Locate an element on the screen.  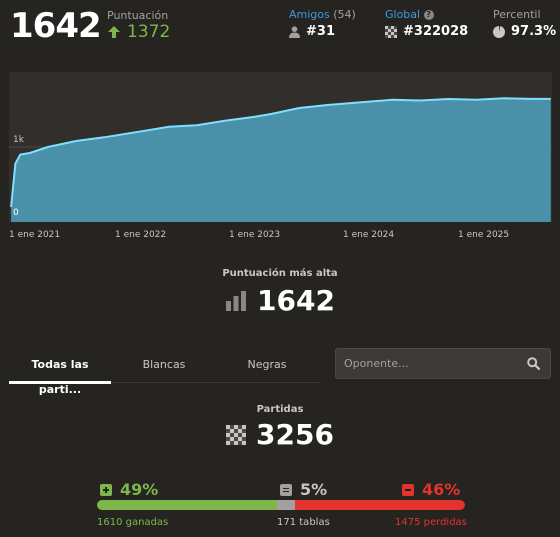
rating-peak-value: 1372 is located at coordinates (149, 32).